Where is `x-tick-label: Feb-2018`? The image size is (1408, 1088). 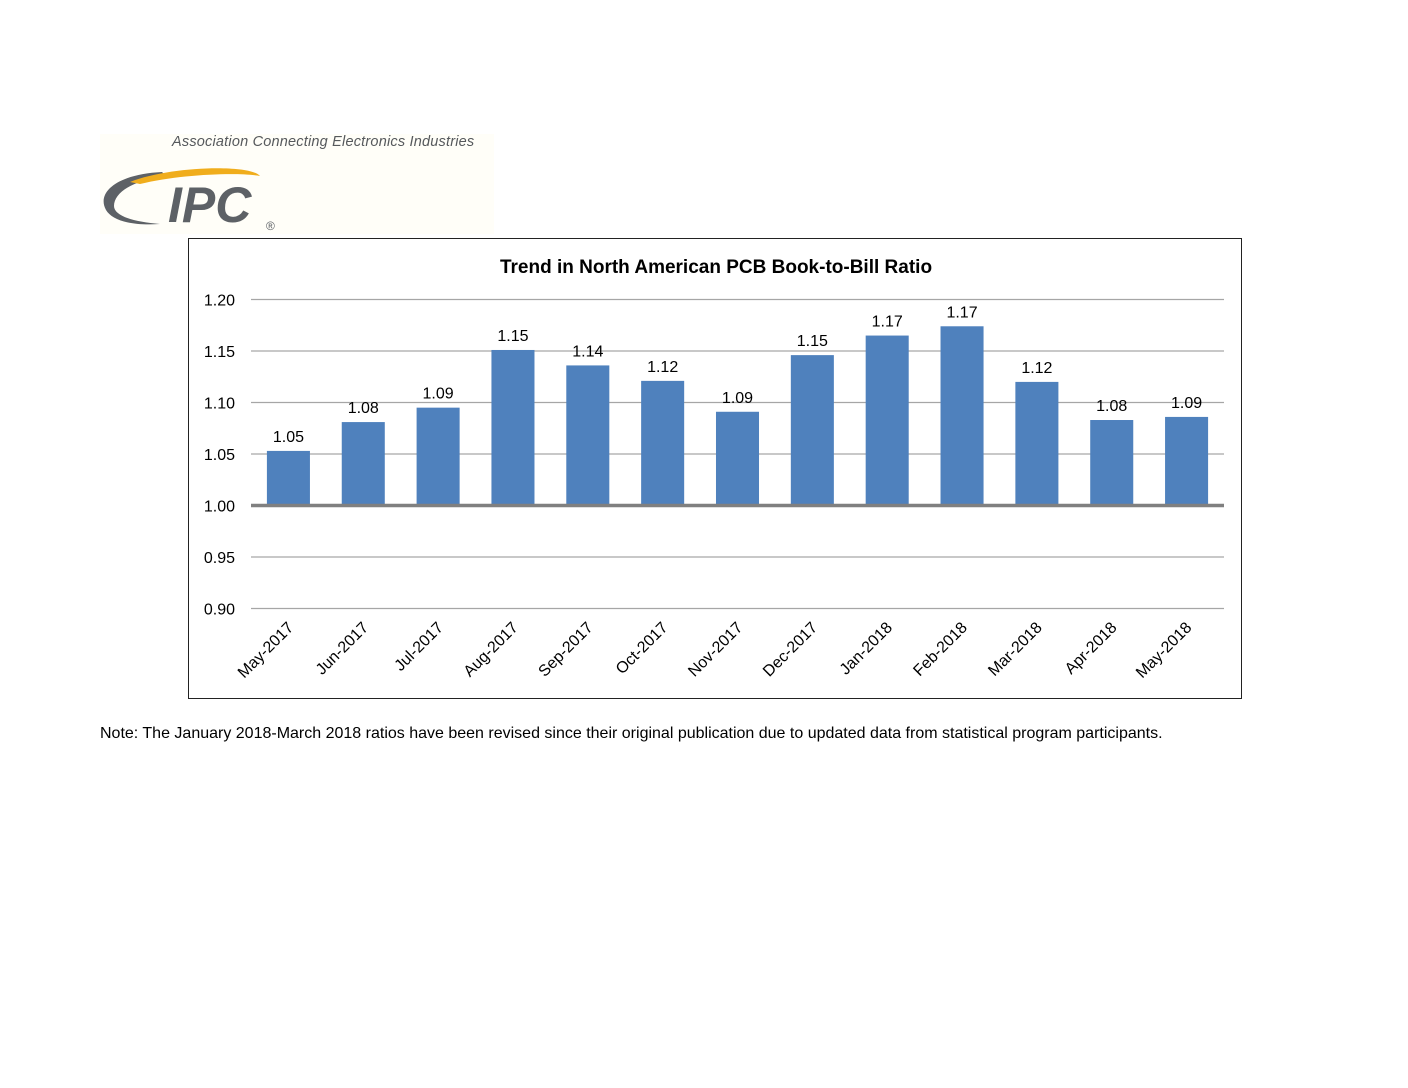 x-tick-label: Feb-2018 is located at coordinates (940, 649).